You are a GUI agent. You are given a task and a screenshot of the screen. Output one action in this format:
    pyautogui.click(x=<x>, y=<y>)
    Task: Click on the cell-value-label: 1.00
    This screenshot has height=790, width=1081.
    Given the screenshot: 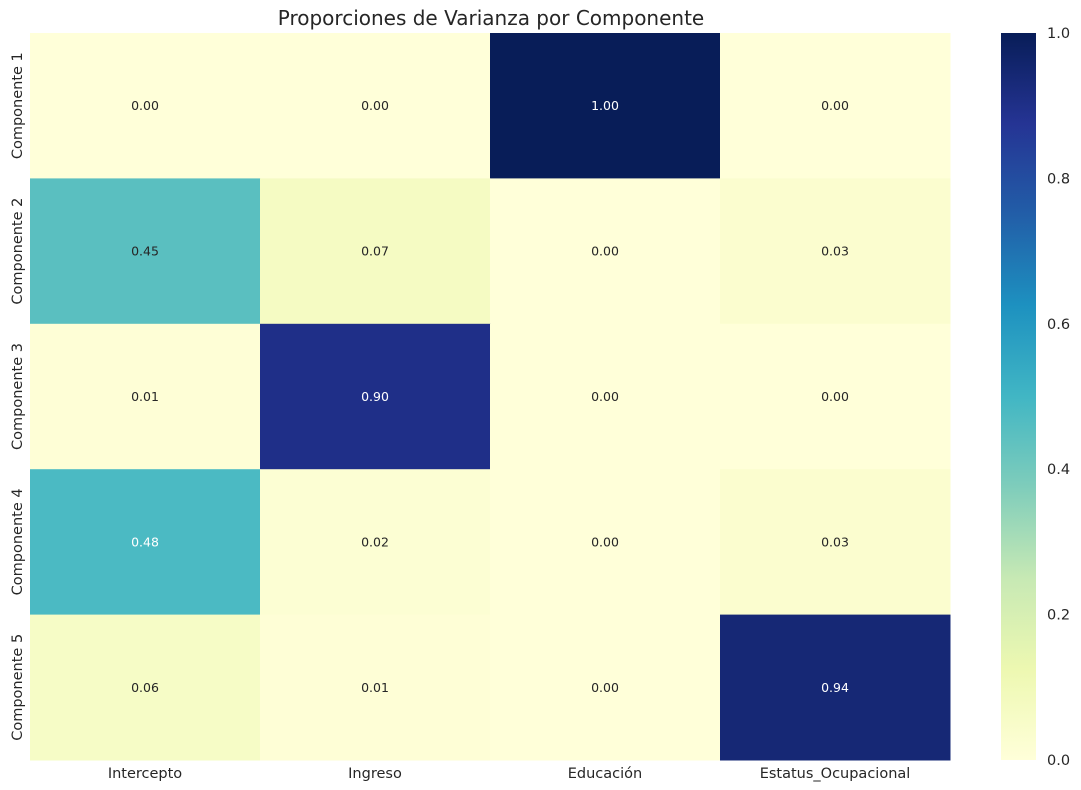 What is the action you would take?
    pyautogui.click(x=605, y=105)
    